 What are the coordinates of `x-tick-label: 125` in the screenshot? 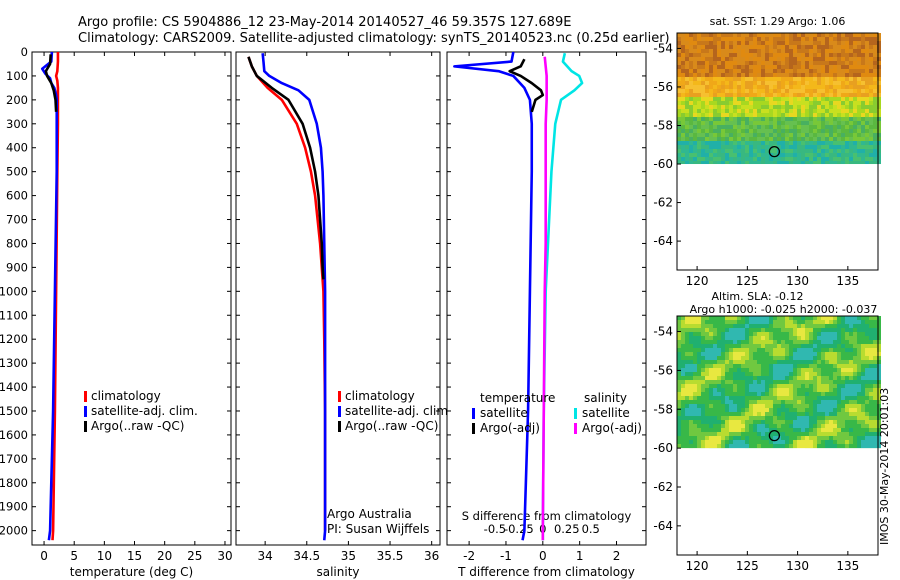 It's located at (747, 566).